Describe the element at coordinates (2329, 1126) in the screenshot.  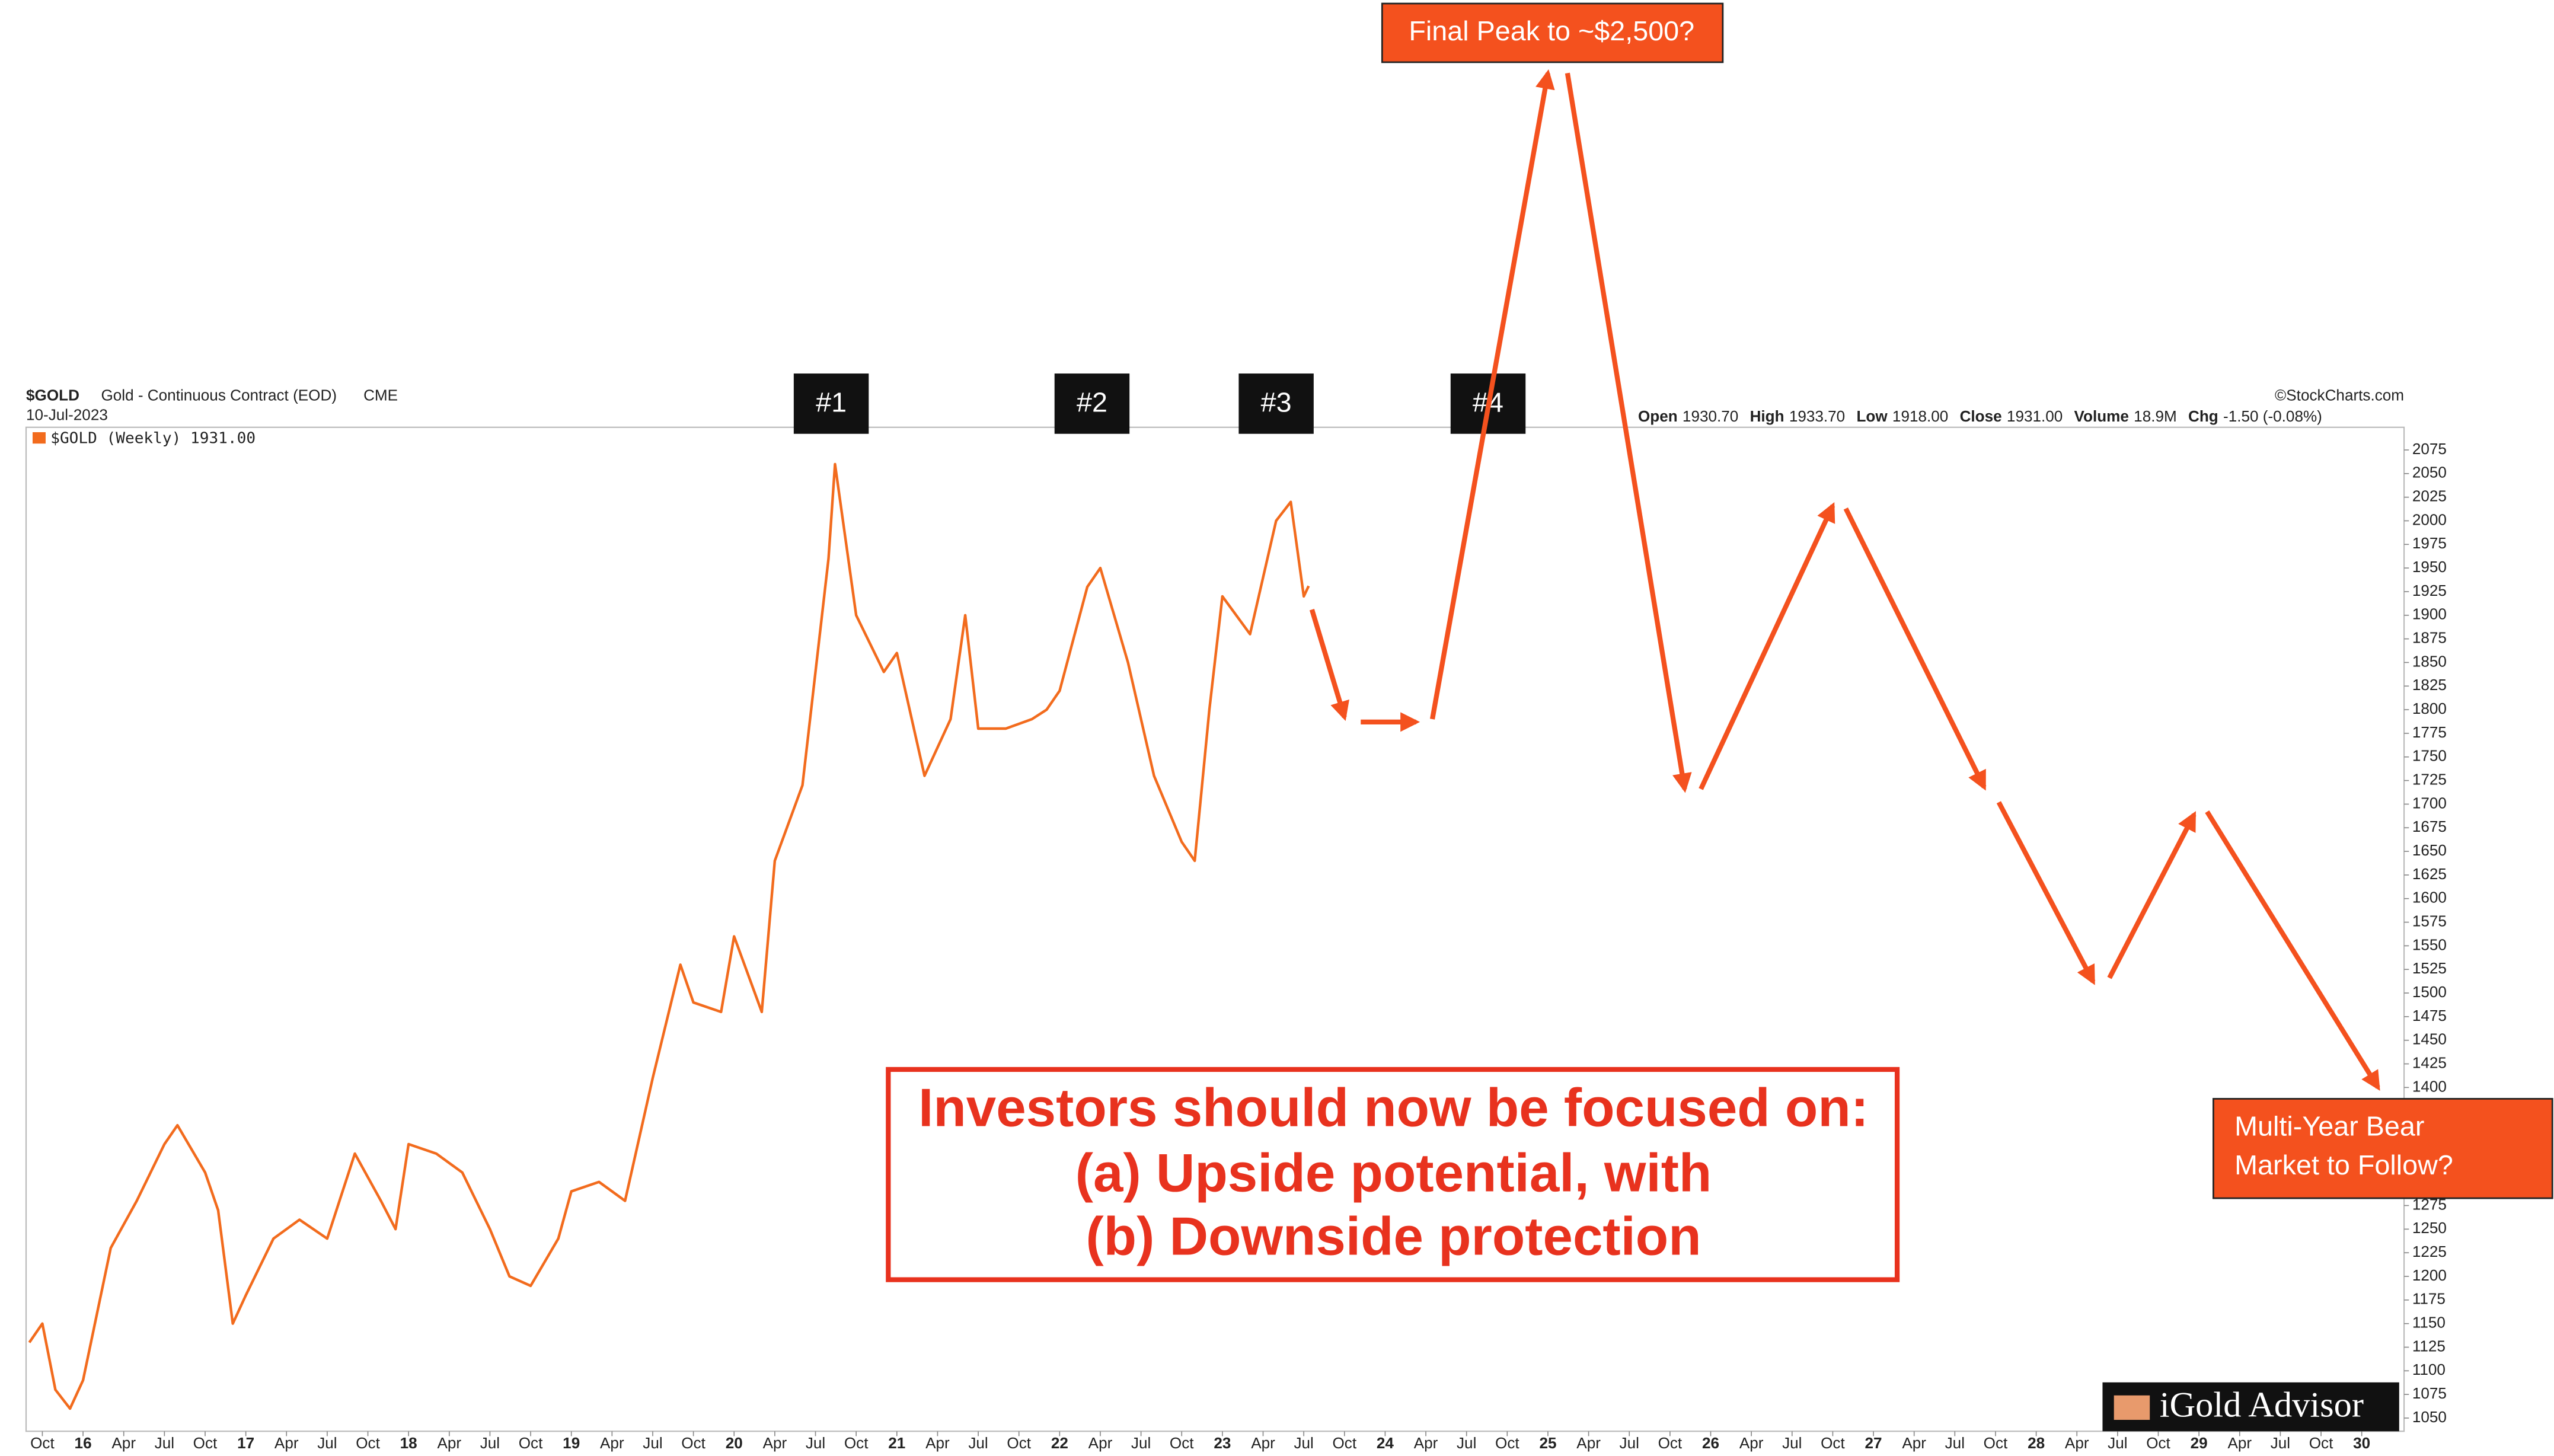
I see `bear-note: Multi-Year Bear` at that location.